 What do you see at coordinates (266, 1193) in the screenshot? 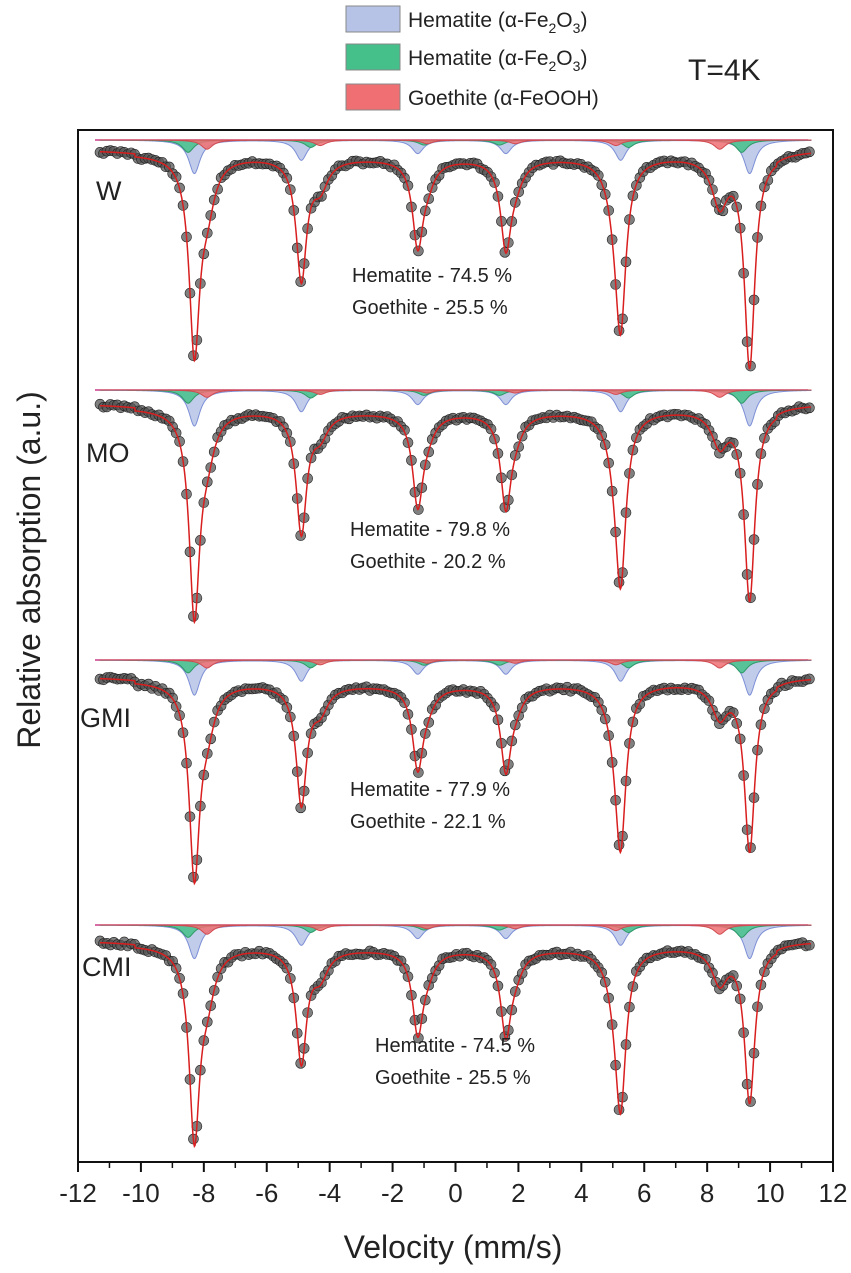
I see `x-tick-label: -6` at bounding box center [266, 1193].